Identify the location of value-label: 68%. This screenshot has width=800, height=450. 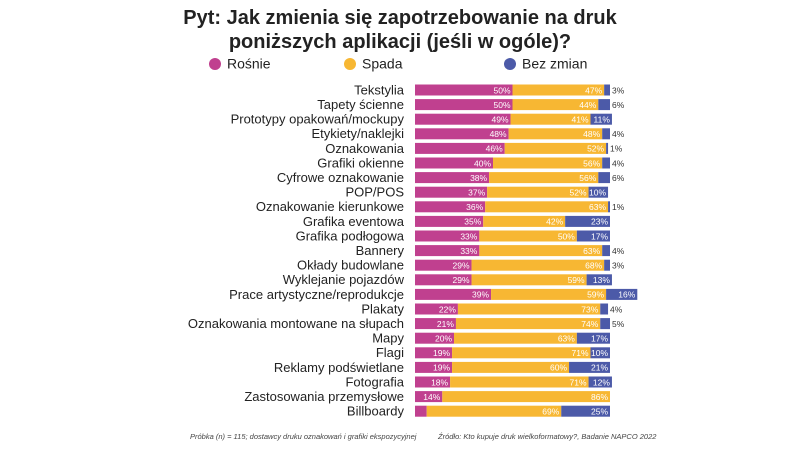
(593, 265).